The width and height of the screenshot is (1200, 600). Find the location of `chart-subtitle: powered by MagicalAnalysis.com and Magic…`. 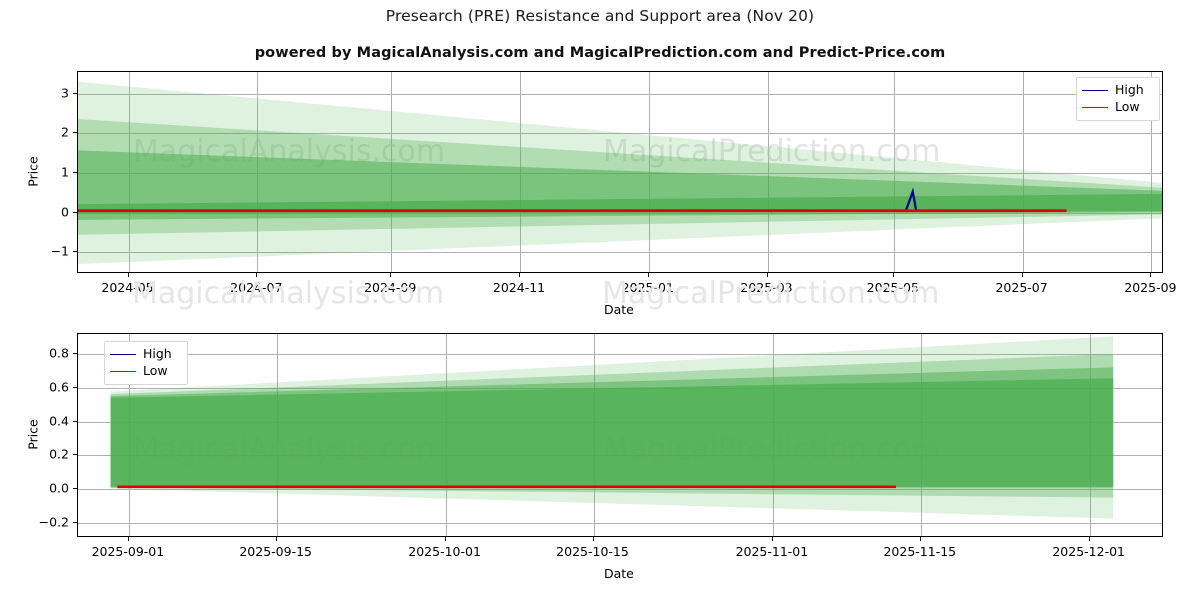

chart-subtitle: powered by MagicalAnalysis.com and Magic… is located at coordinates (600, 53).